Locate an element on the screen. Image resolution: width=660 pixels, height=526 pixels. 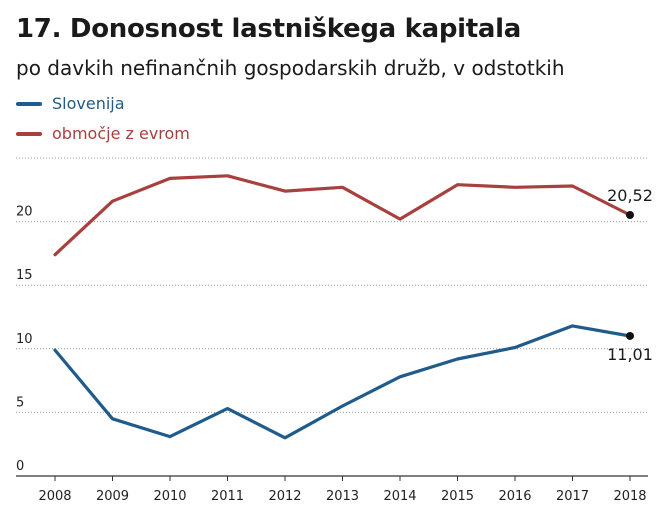
x-tick-label-2010: 2010 is located at coordinates (169, 496).